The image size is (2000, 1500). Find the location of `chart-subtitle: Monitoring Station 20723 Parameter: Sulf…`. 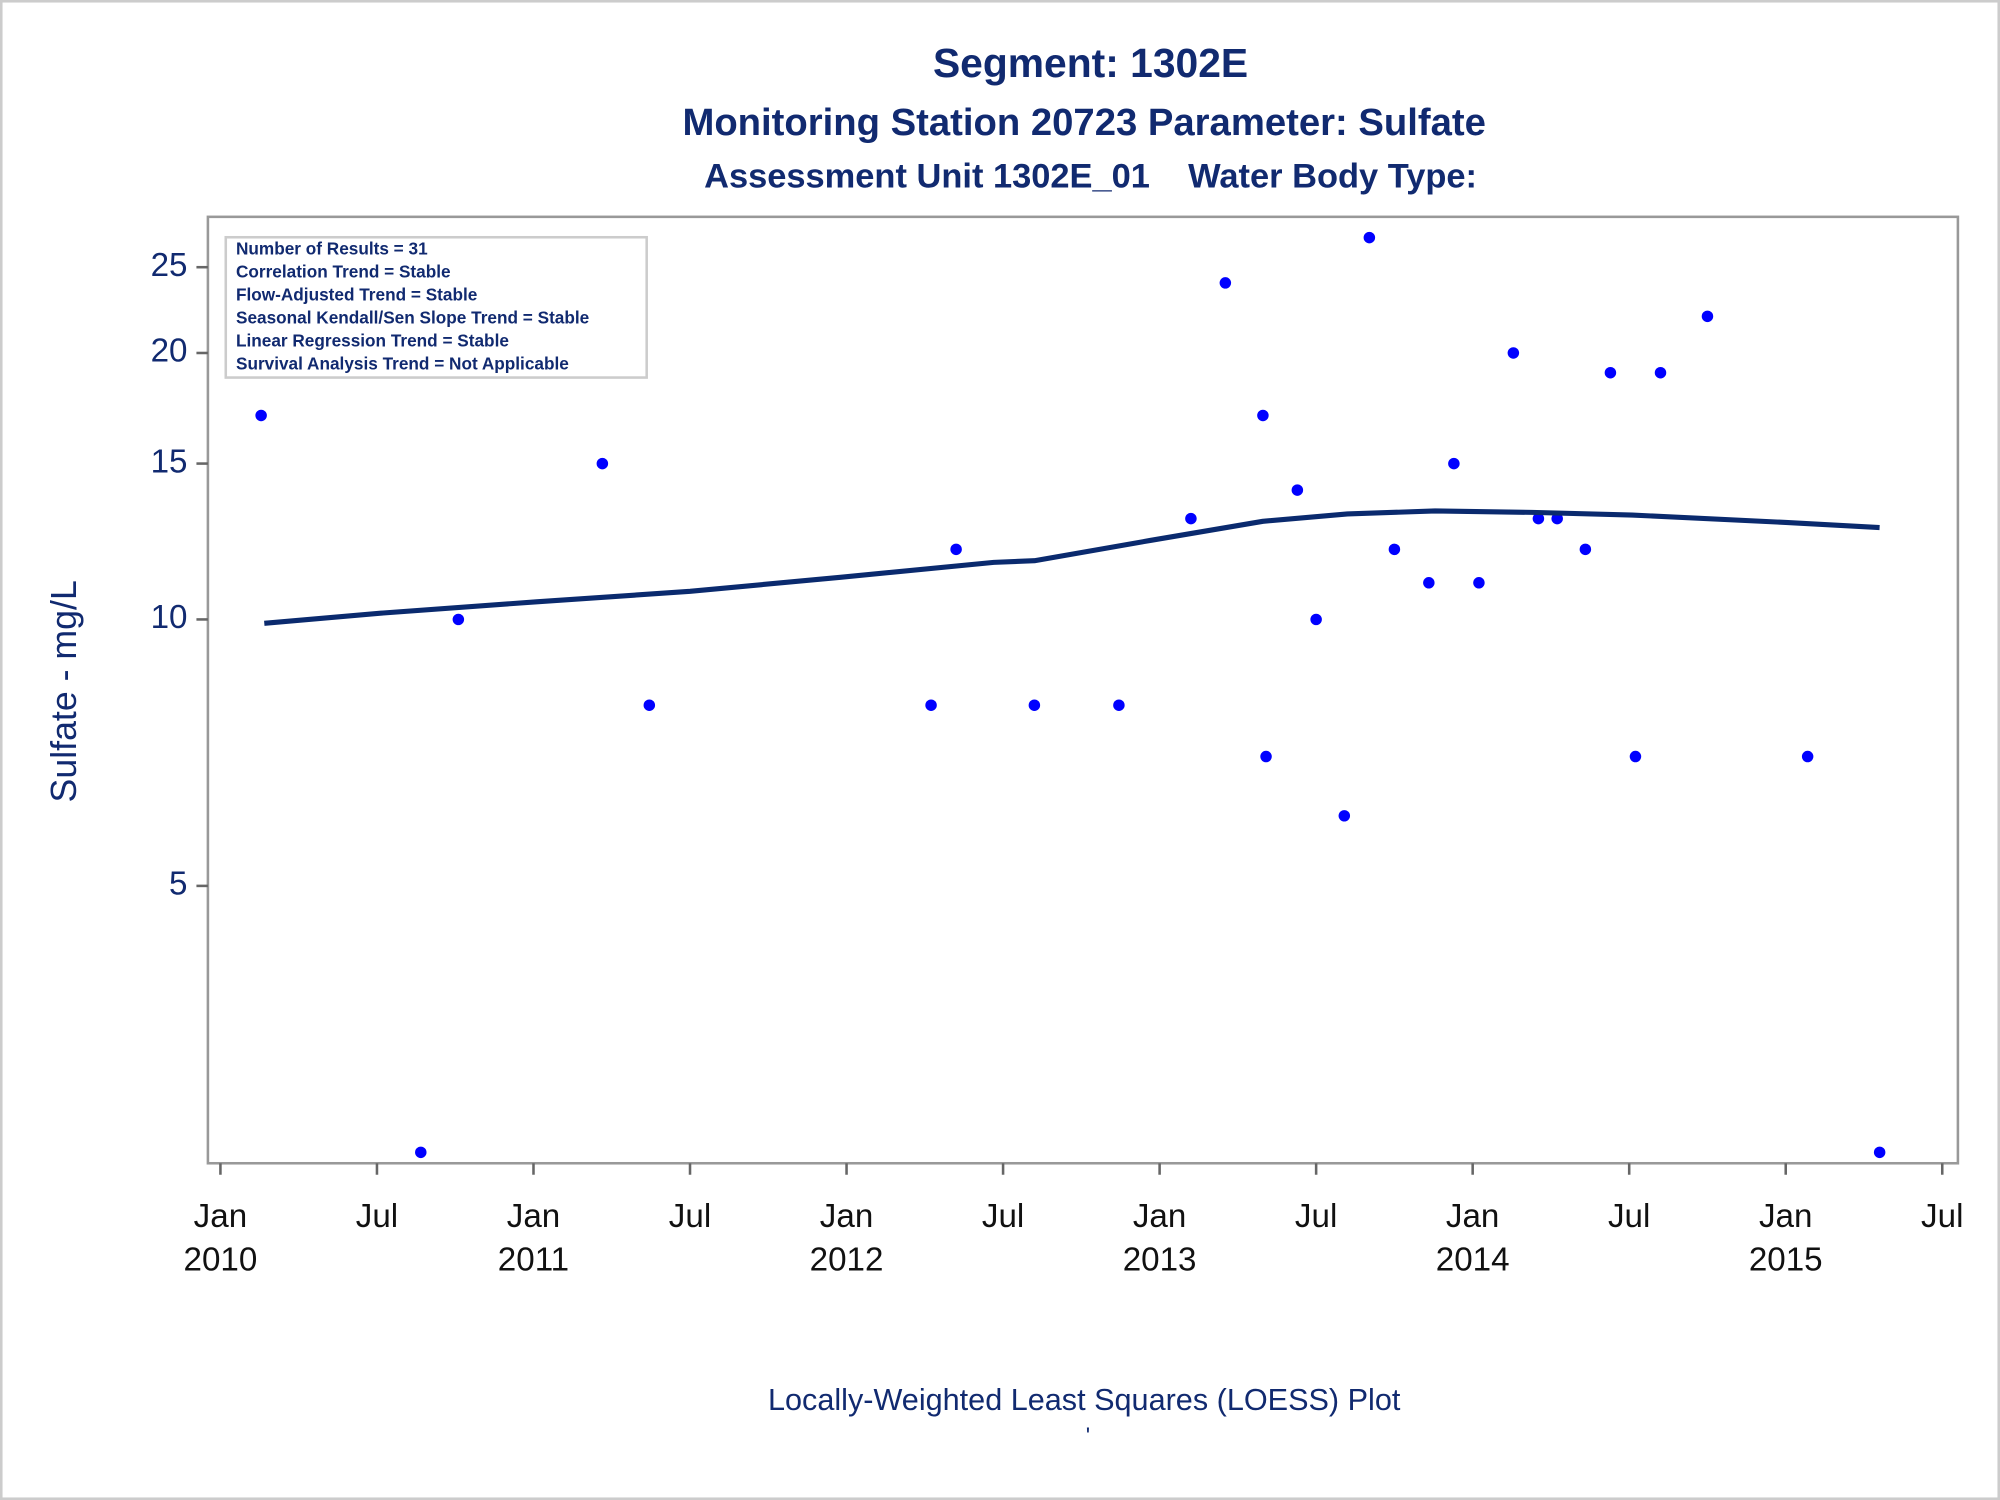

chart-subtitle: Monitoring Station 20723 Parameter: Sulf… is located at coordinates (1083, 122).